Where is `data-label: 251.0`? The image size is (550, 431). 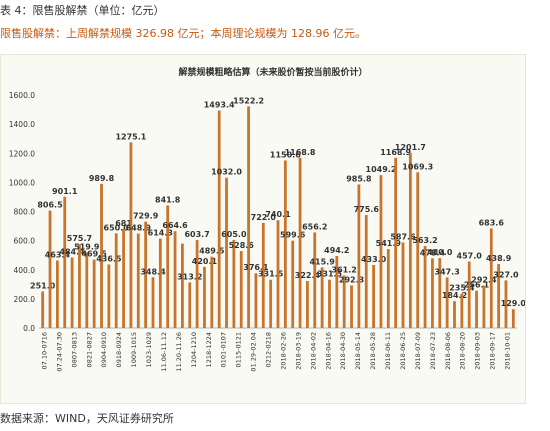
data-label: 251.0 is located at coordinates (43, 285).